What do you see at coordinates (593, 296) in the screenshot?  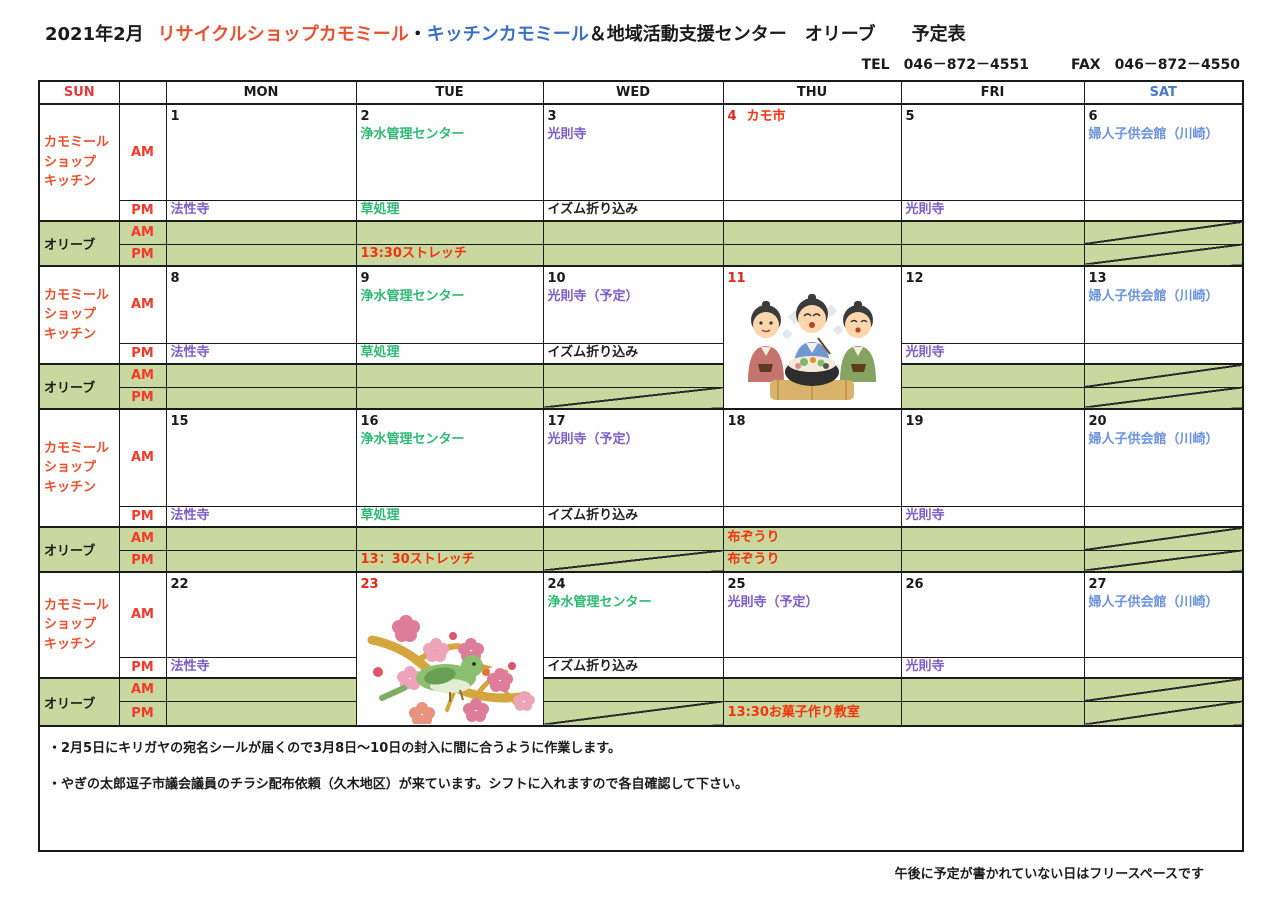 I see `event-label: 光則寺（予定）` at bounding box center [593, 296].